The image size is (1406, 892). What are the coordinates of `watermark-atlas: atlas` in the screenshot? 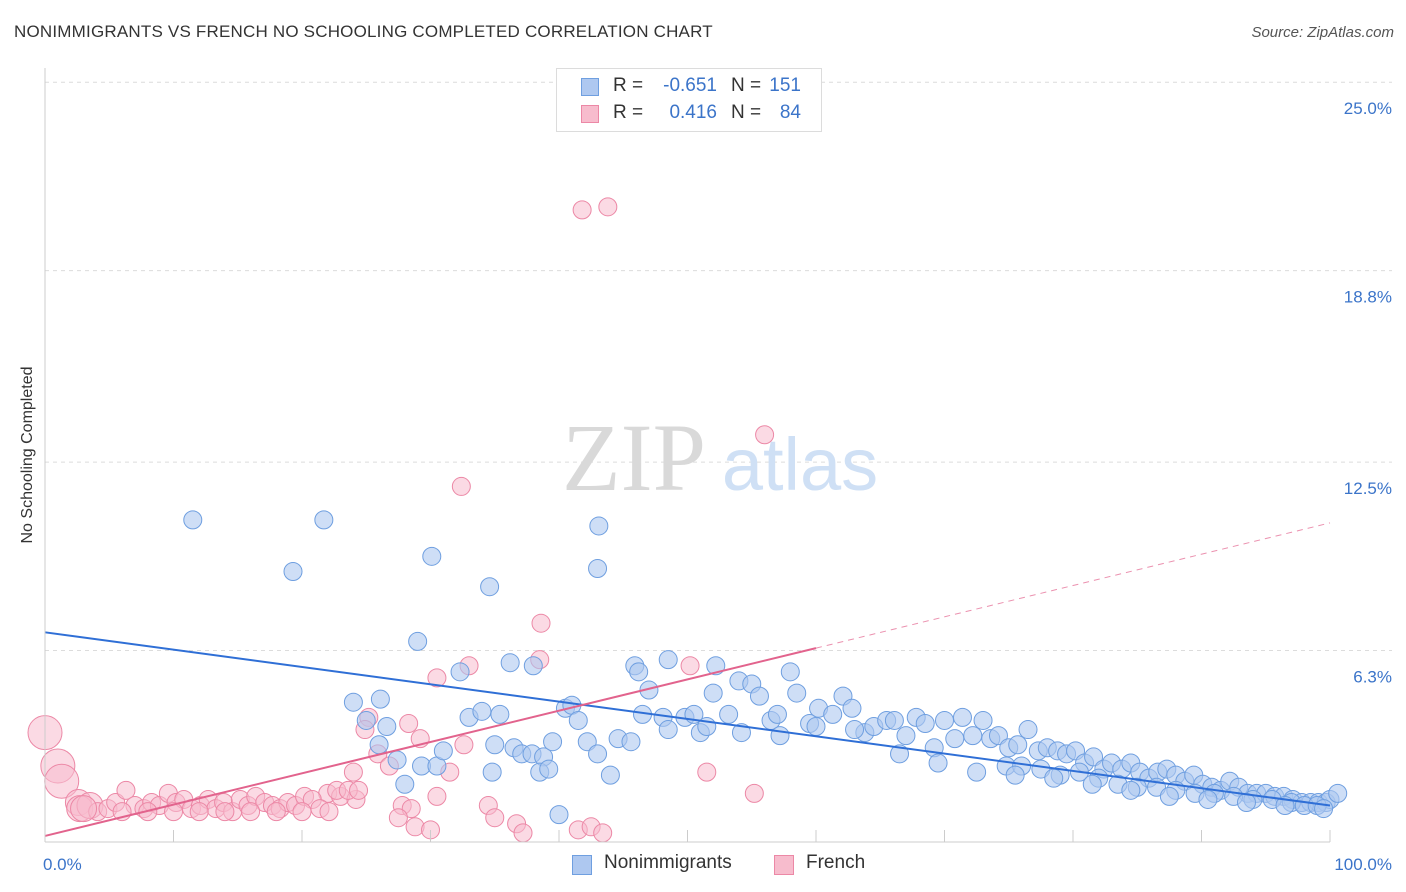 It's located at (800, 464).